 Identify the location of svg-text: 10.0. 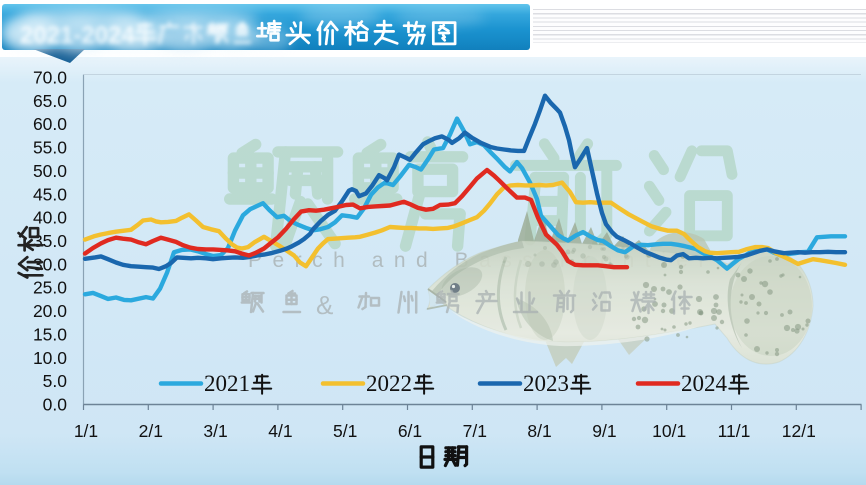
(50, 358).